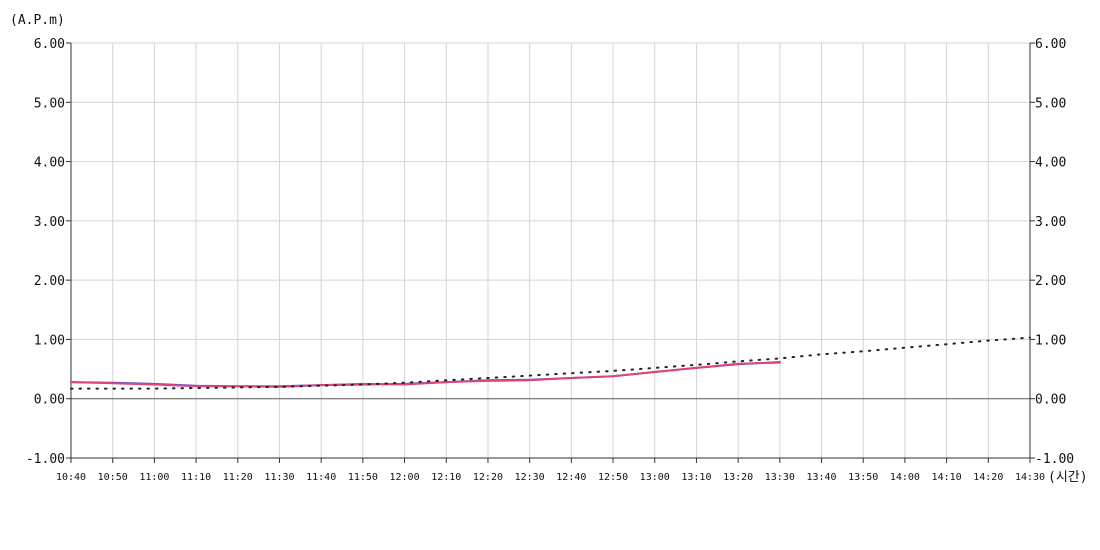 This screenshot has height=550, width=1100. What do you see at coordinates (49, 400) in the screenshot?
I see `left-y-tick-label: 0.00` at bounding box center [49, 400].